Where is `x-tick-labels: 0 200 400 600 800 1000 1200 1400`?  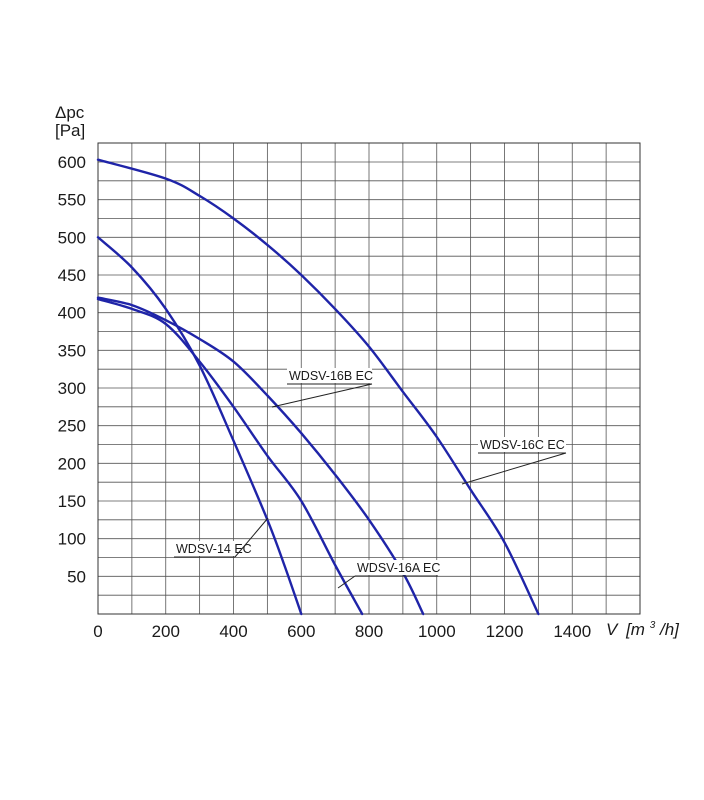
x-tick-labels: 0 200 400 600 800 1000 1200 1400 is located at coordinates (342, 631).